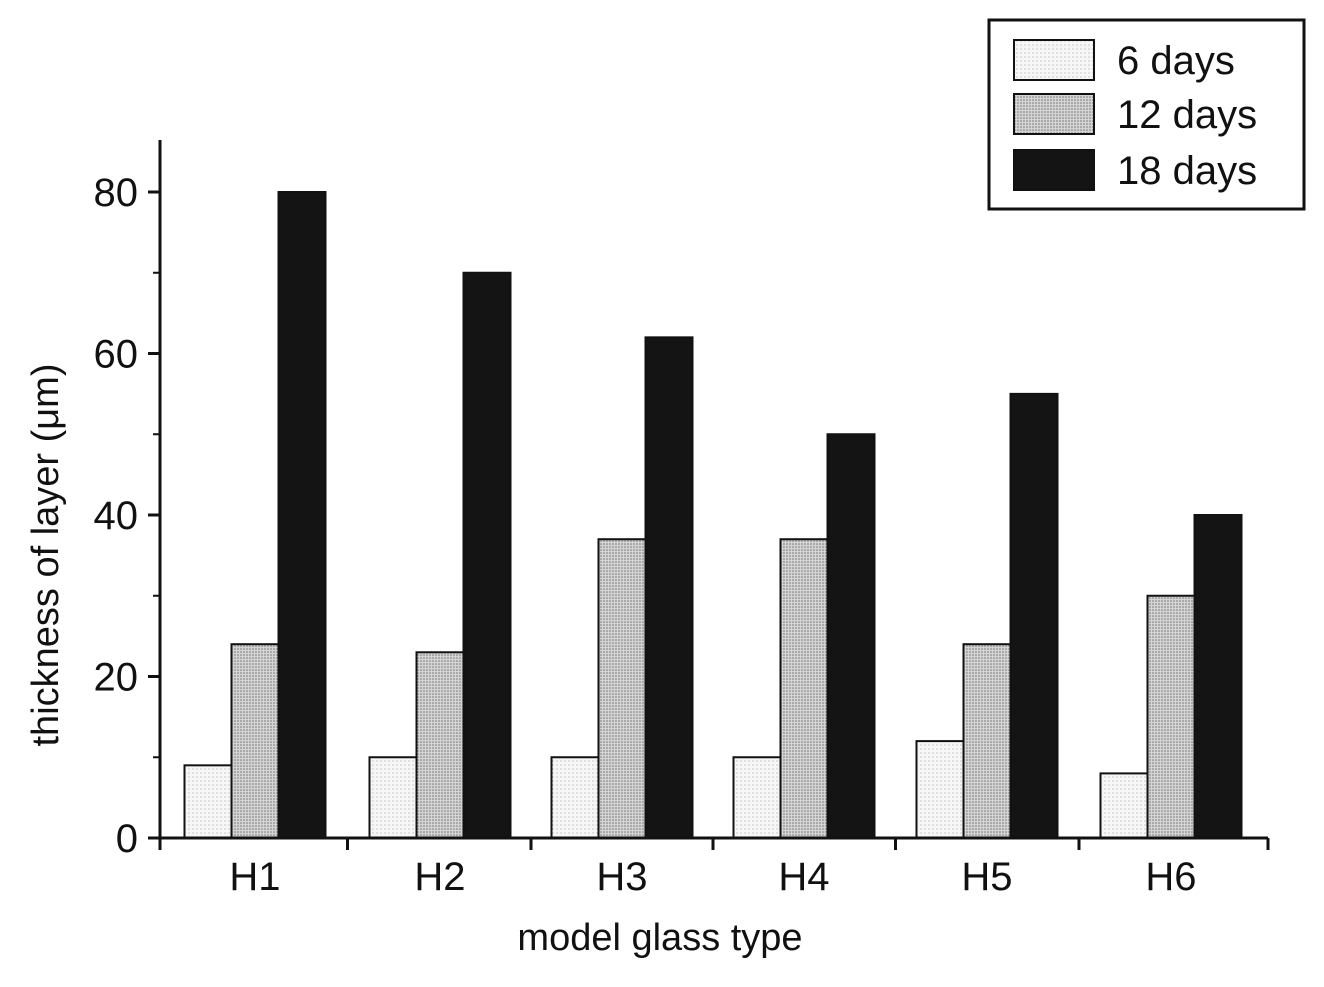  I want to click on y-tick-label-20: 20, so click(116, 678).